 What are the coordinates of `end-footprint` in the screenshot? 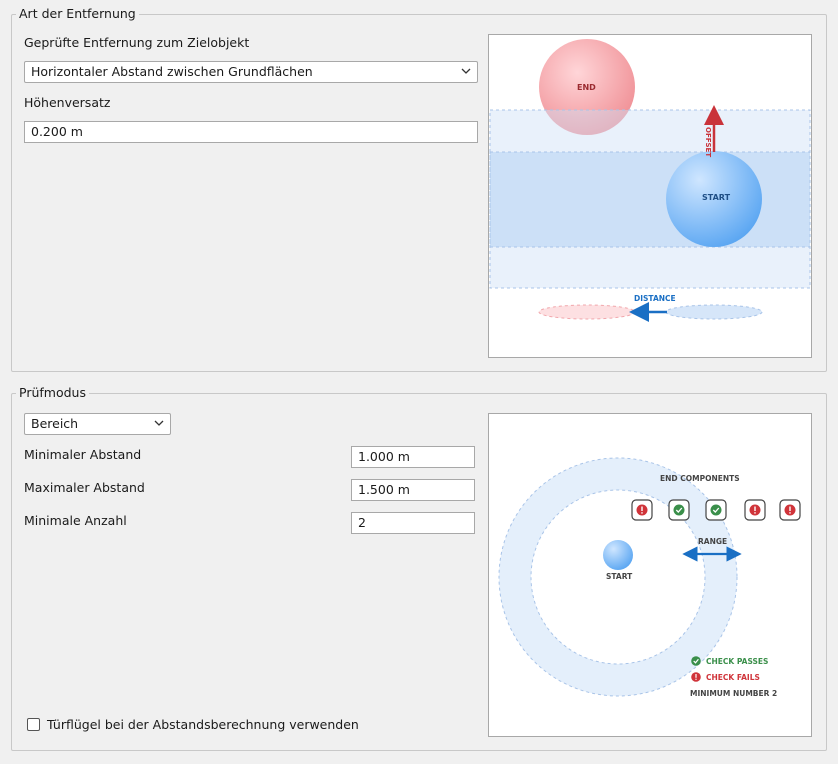 It's located at (587, 312).